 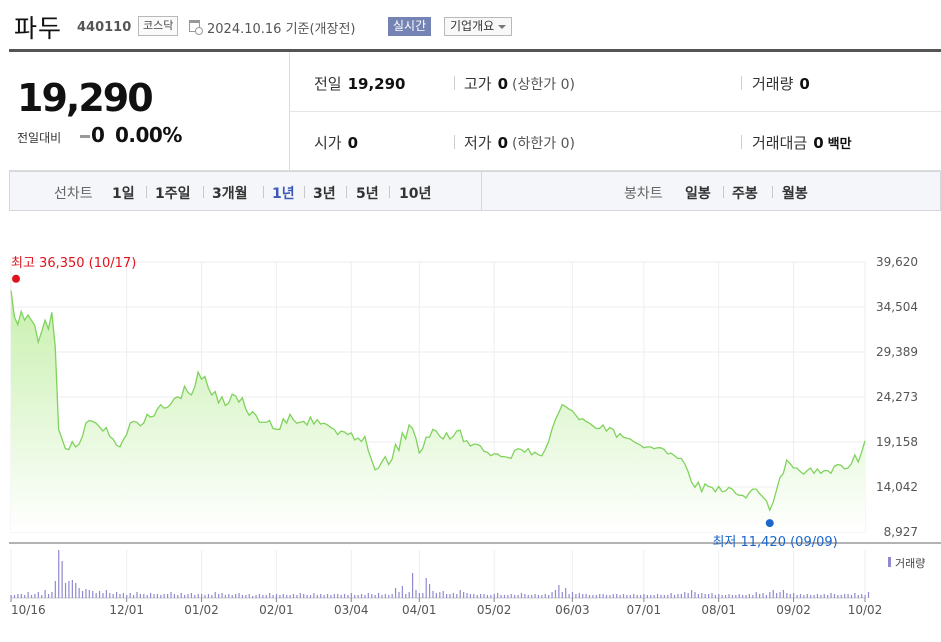 What do you see at coordinates (230, 194) in the screenshot?
I see `period-3m-tab: 3개월` at bounding box center [230, 194].